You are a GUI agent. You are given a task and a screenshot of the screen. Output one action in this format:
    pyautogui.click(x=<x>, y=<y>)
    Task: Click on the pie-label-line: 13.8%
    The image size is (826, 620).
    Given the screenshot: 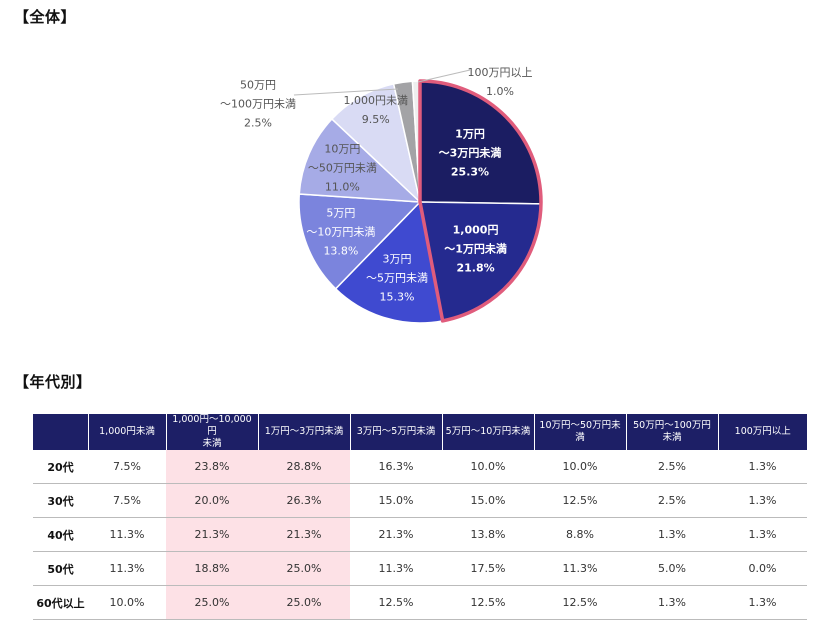 What is the action you would take?
    pyautogui.click(x=341, y=251)
    